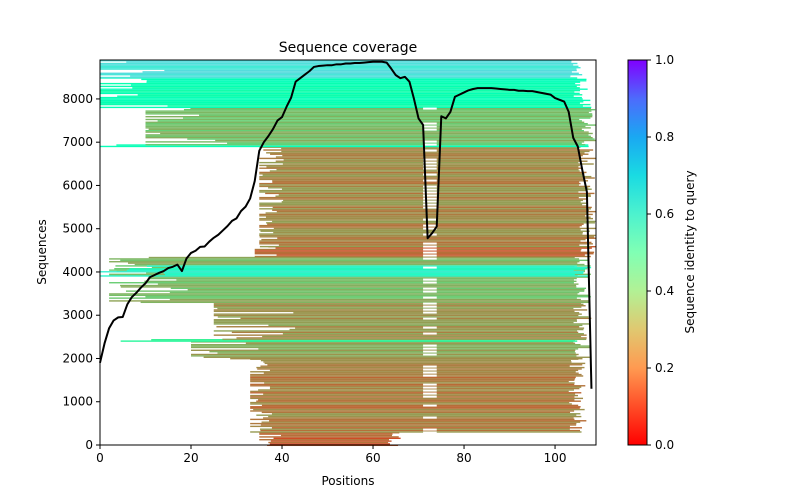 Image resolution: width=800 pixels, height=500 pixels. Describe the element at coordinates (100, 458) in the screenshot. I see `x-tick-label: 0` at that location.